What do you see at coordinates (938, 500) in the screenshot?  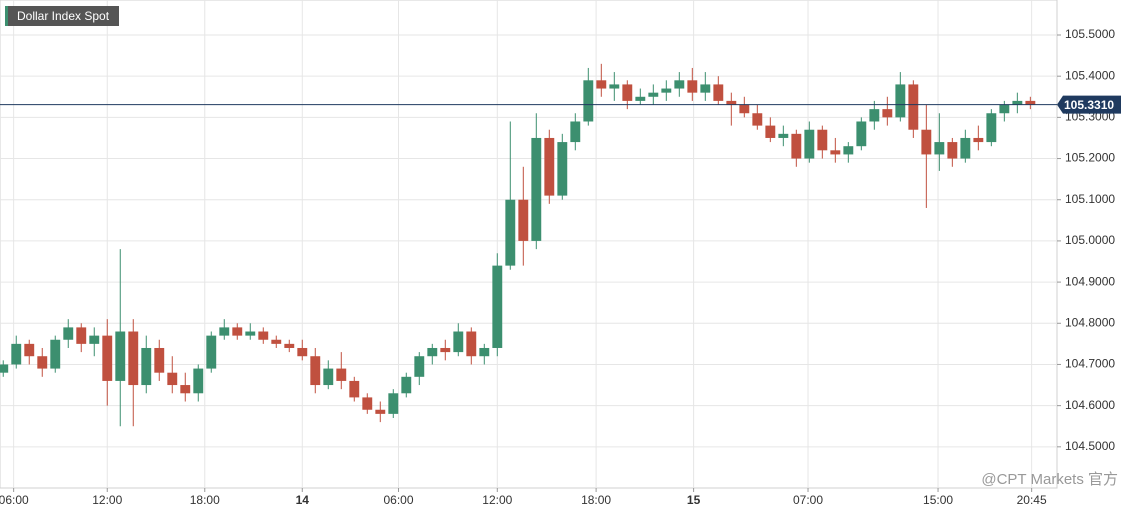 I see `x-tick-label: 15:00` at bounding box center [938, 500].